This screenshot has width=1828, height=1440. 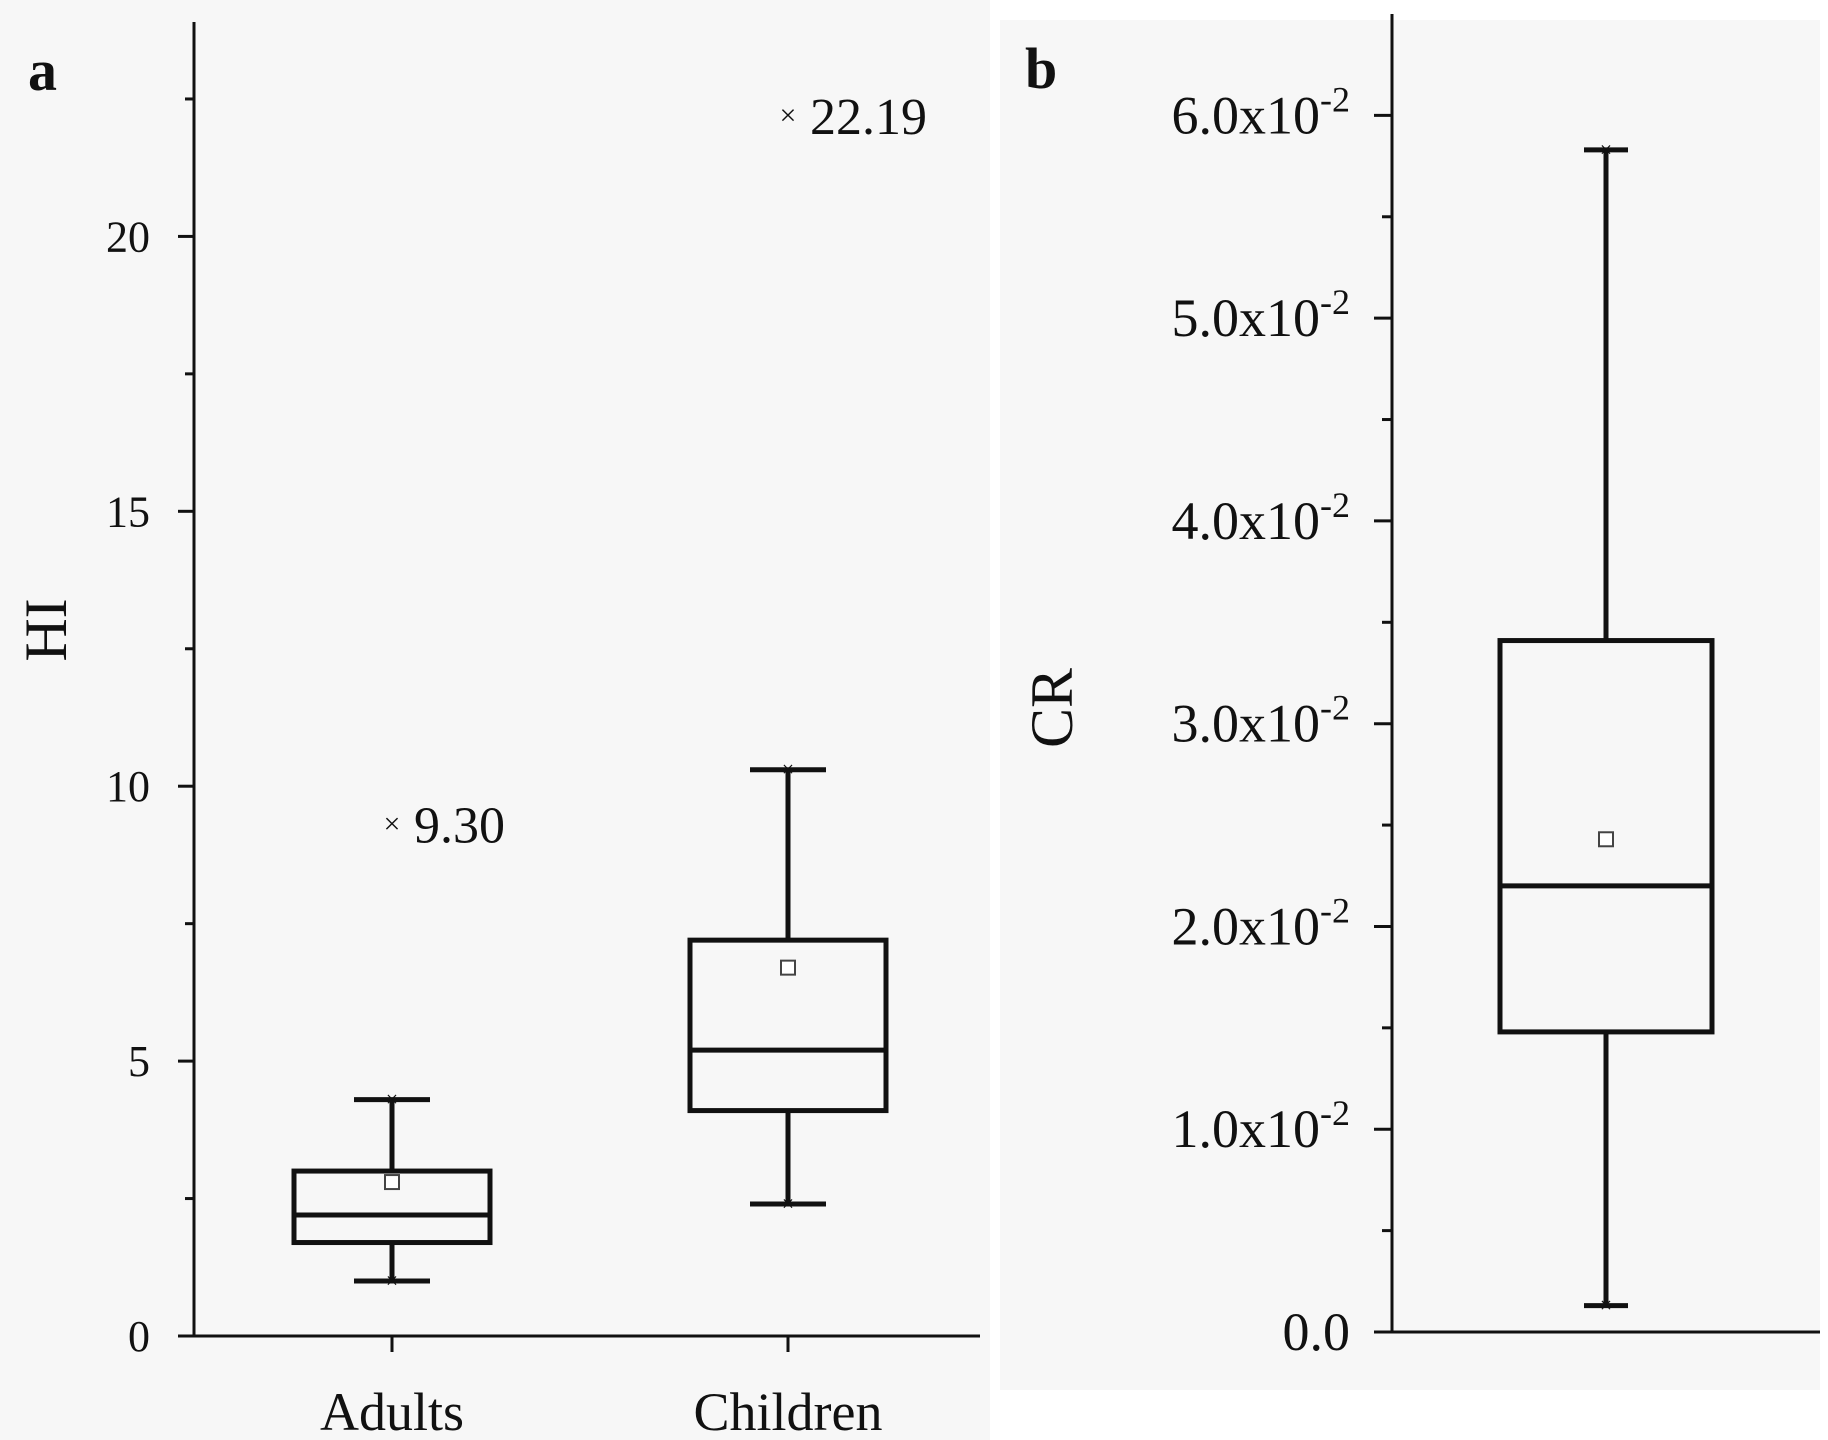 I want to click on panel-b-y-tick-label: 6.0x10⁻², so click(x=1261, y=112).